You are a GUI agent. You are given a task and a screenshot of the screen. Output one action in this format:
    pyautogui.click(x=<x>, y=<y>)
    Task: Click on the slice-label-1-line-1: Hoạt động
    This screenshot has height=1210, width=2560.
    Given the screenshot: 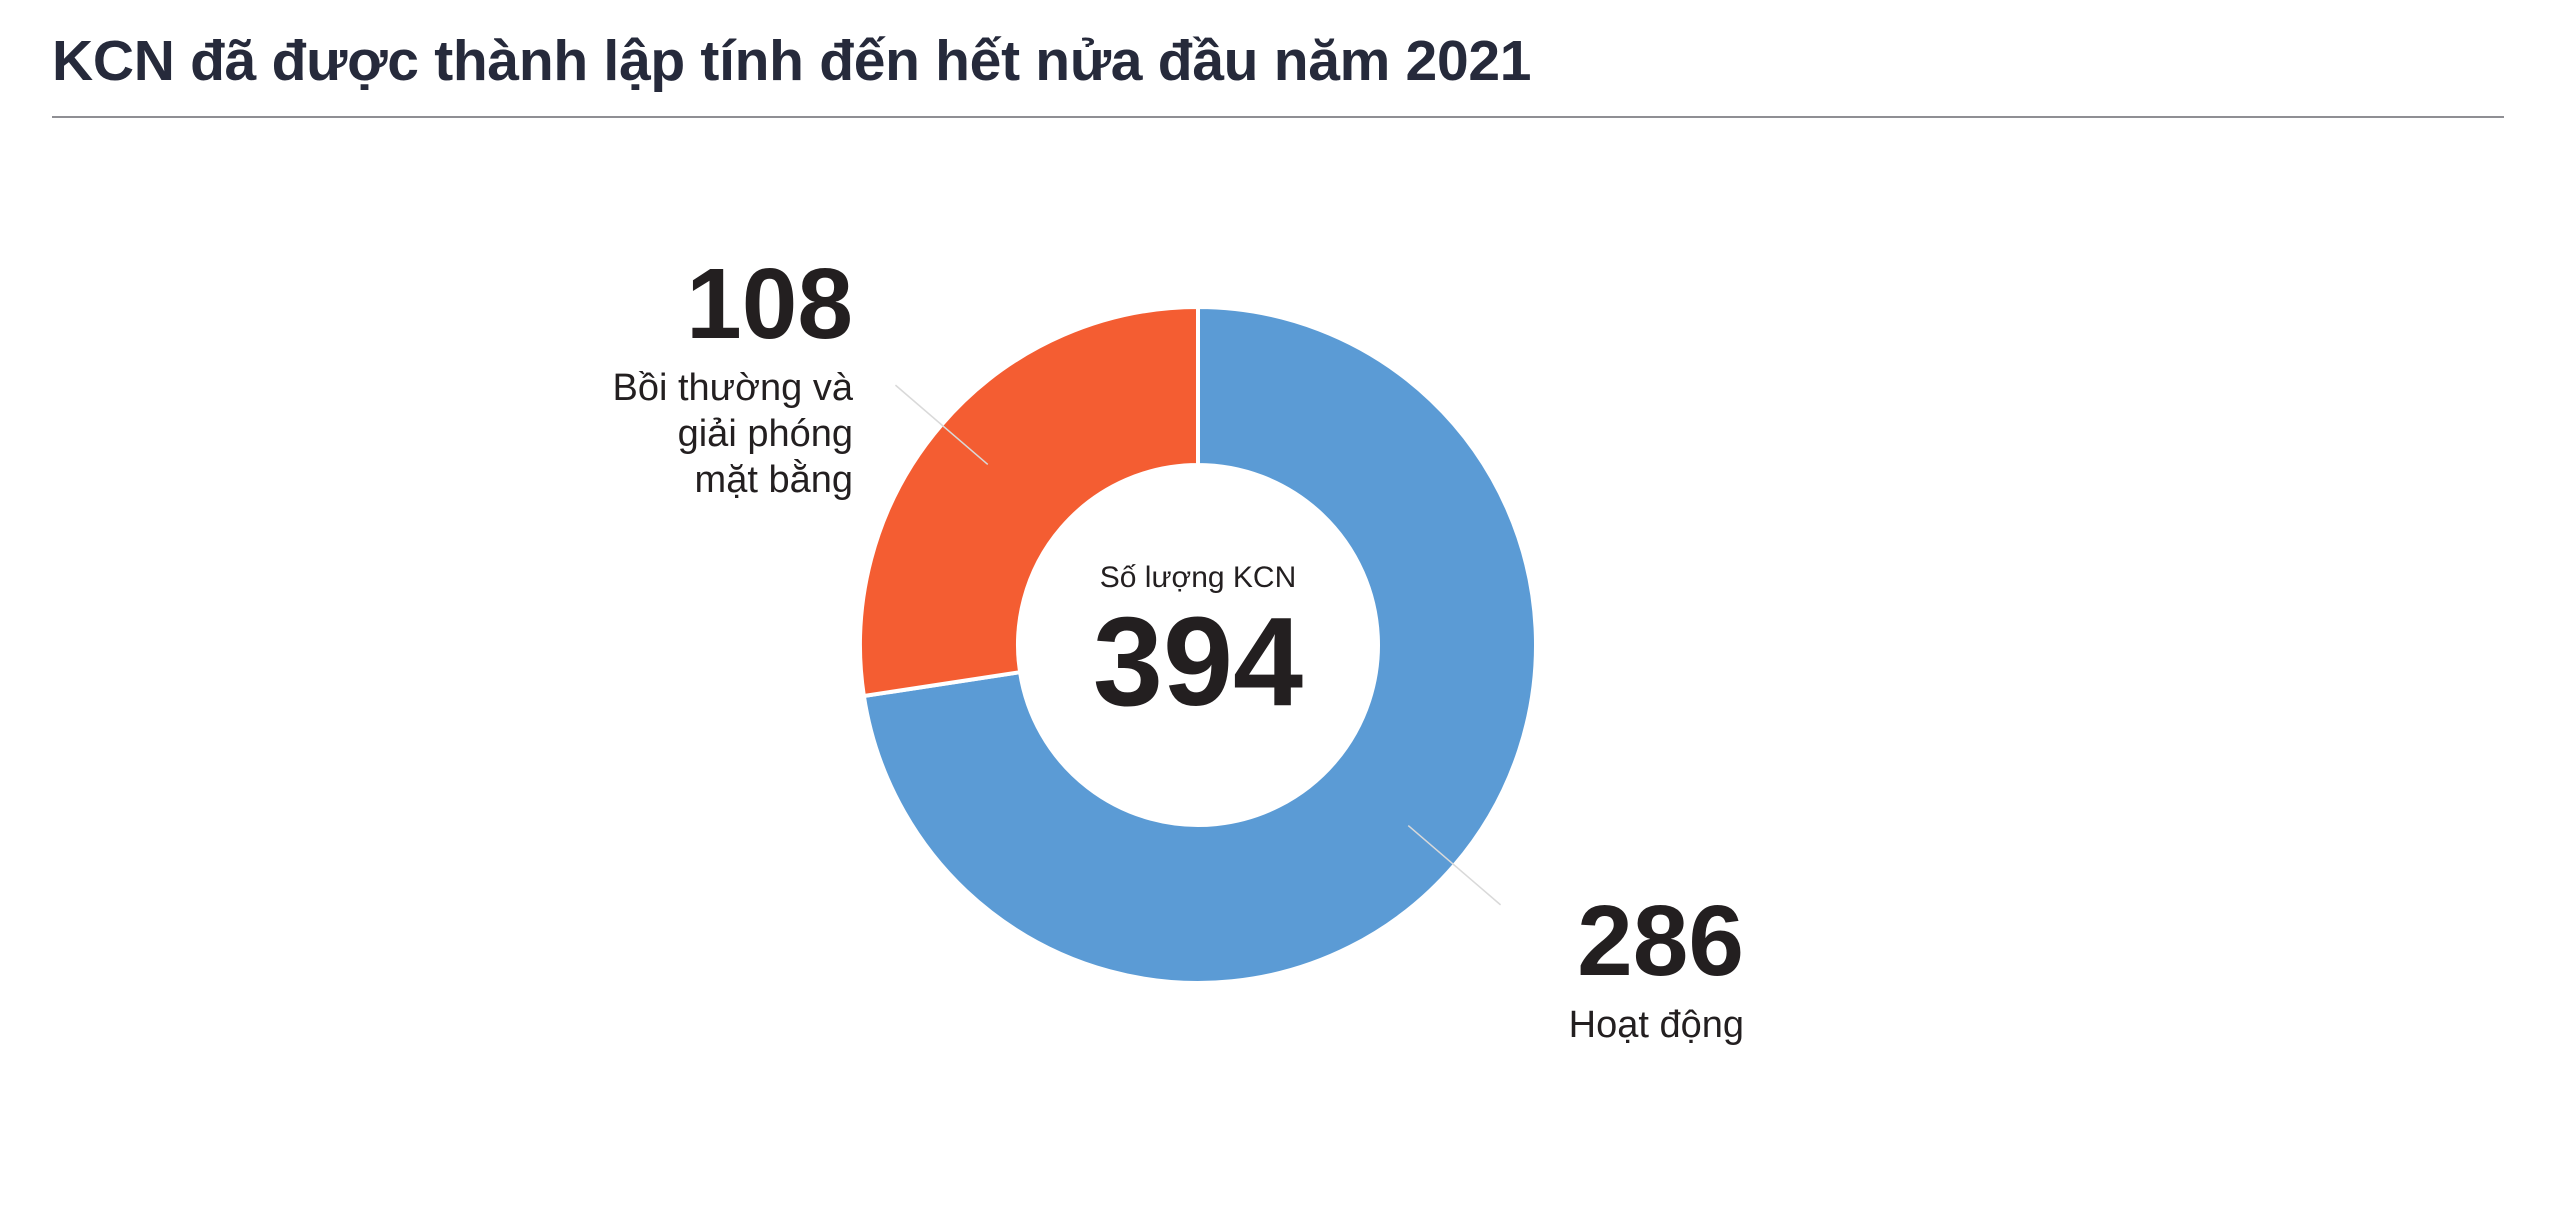 What is the action you would take?
    pyautogui.click(x=1656, y=1025)
    